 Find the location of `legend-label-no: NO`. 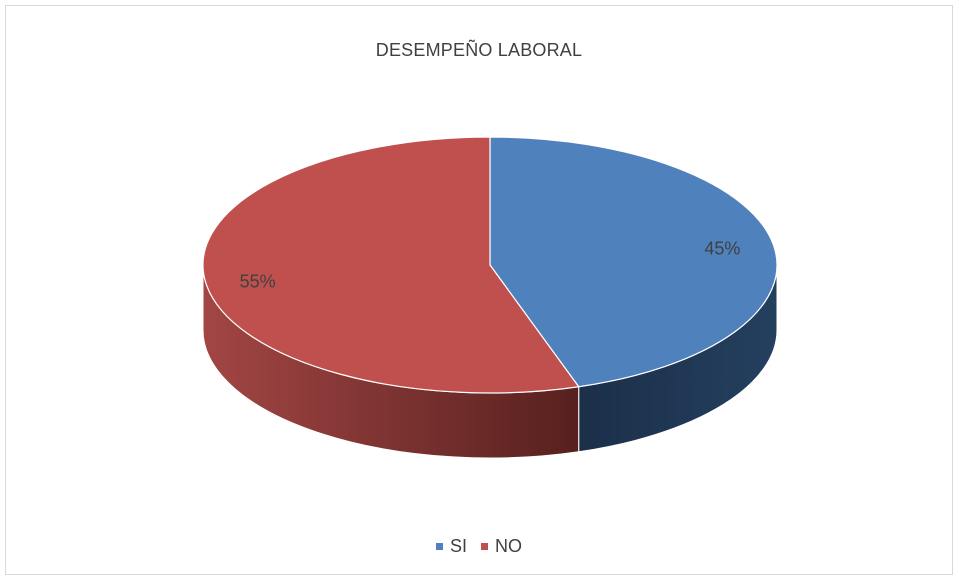

legend-label-no: NO is located at coordinates (508, 546).